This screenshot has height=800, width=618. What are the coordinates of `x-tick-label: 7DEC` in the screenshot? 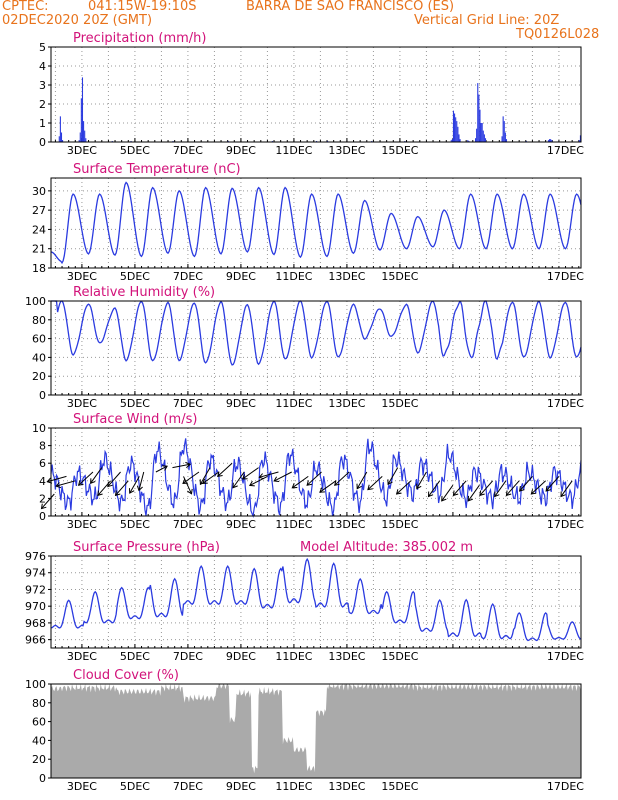 It's located at (188, 524).